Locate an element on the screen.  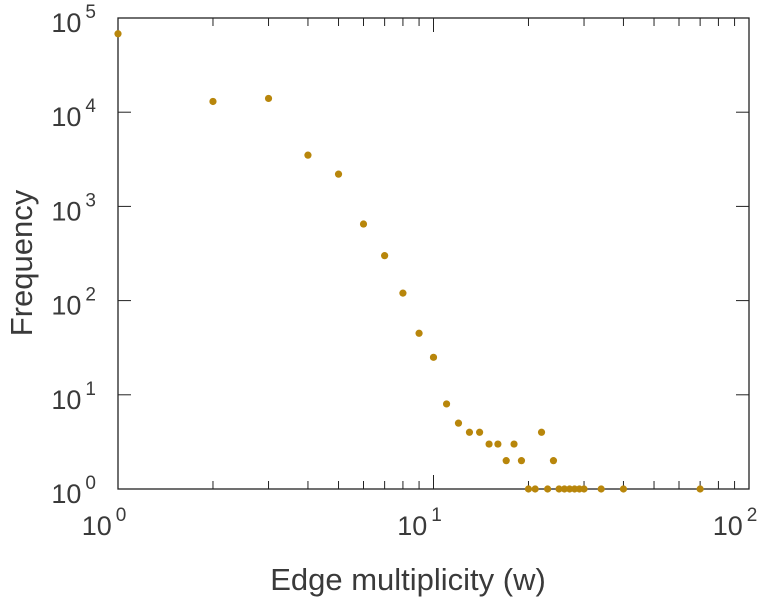
y-tick-label: 10 0 is located at coordinates (73, 491).